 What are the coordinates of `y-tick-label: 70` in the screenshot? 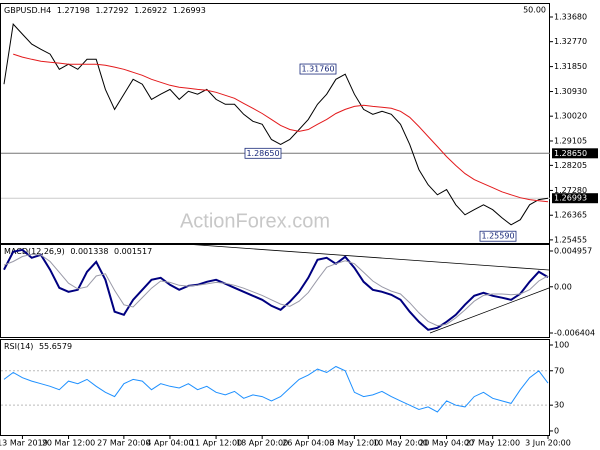 It's located at (559, 370).